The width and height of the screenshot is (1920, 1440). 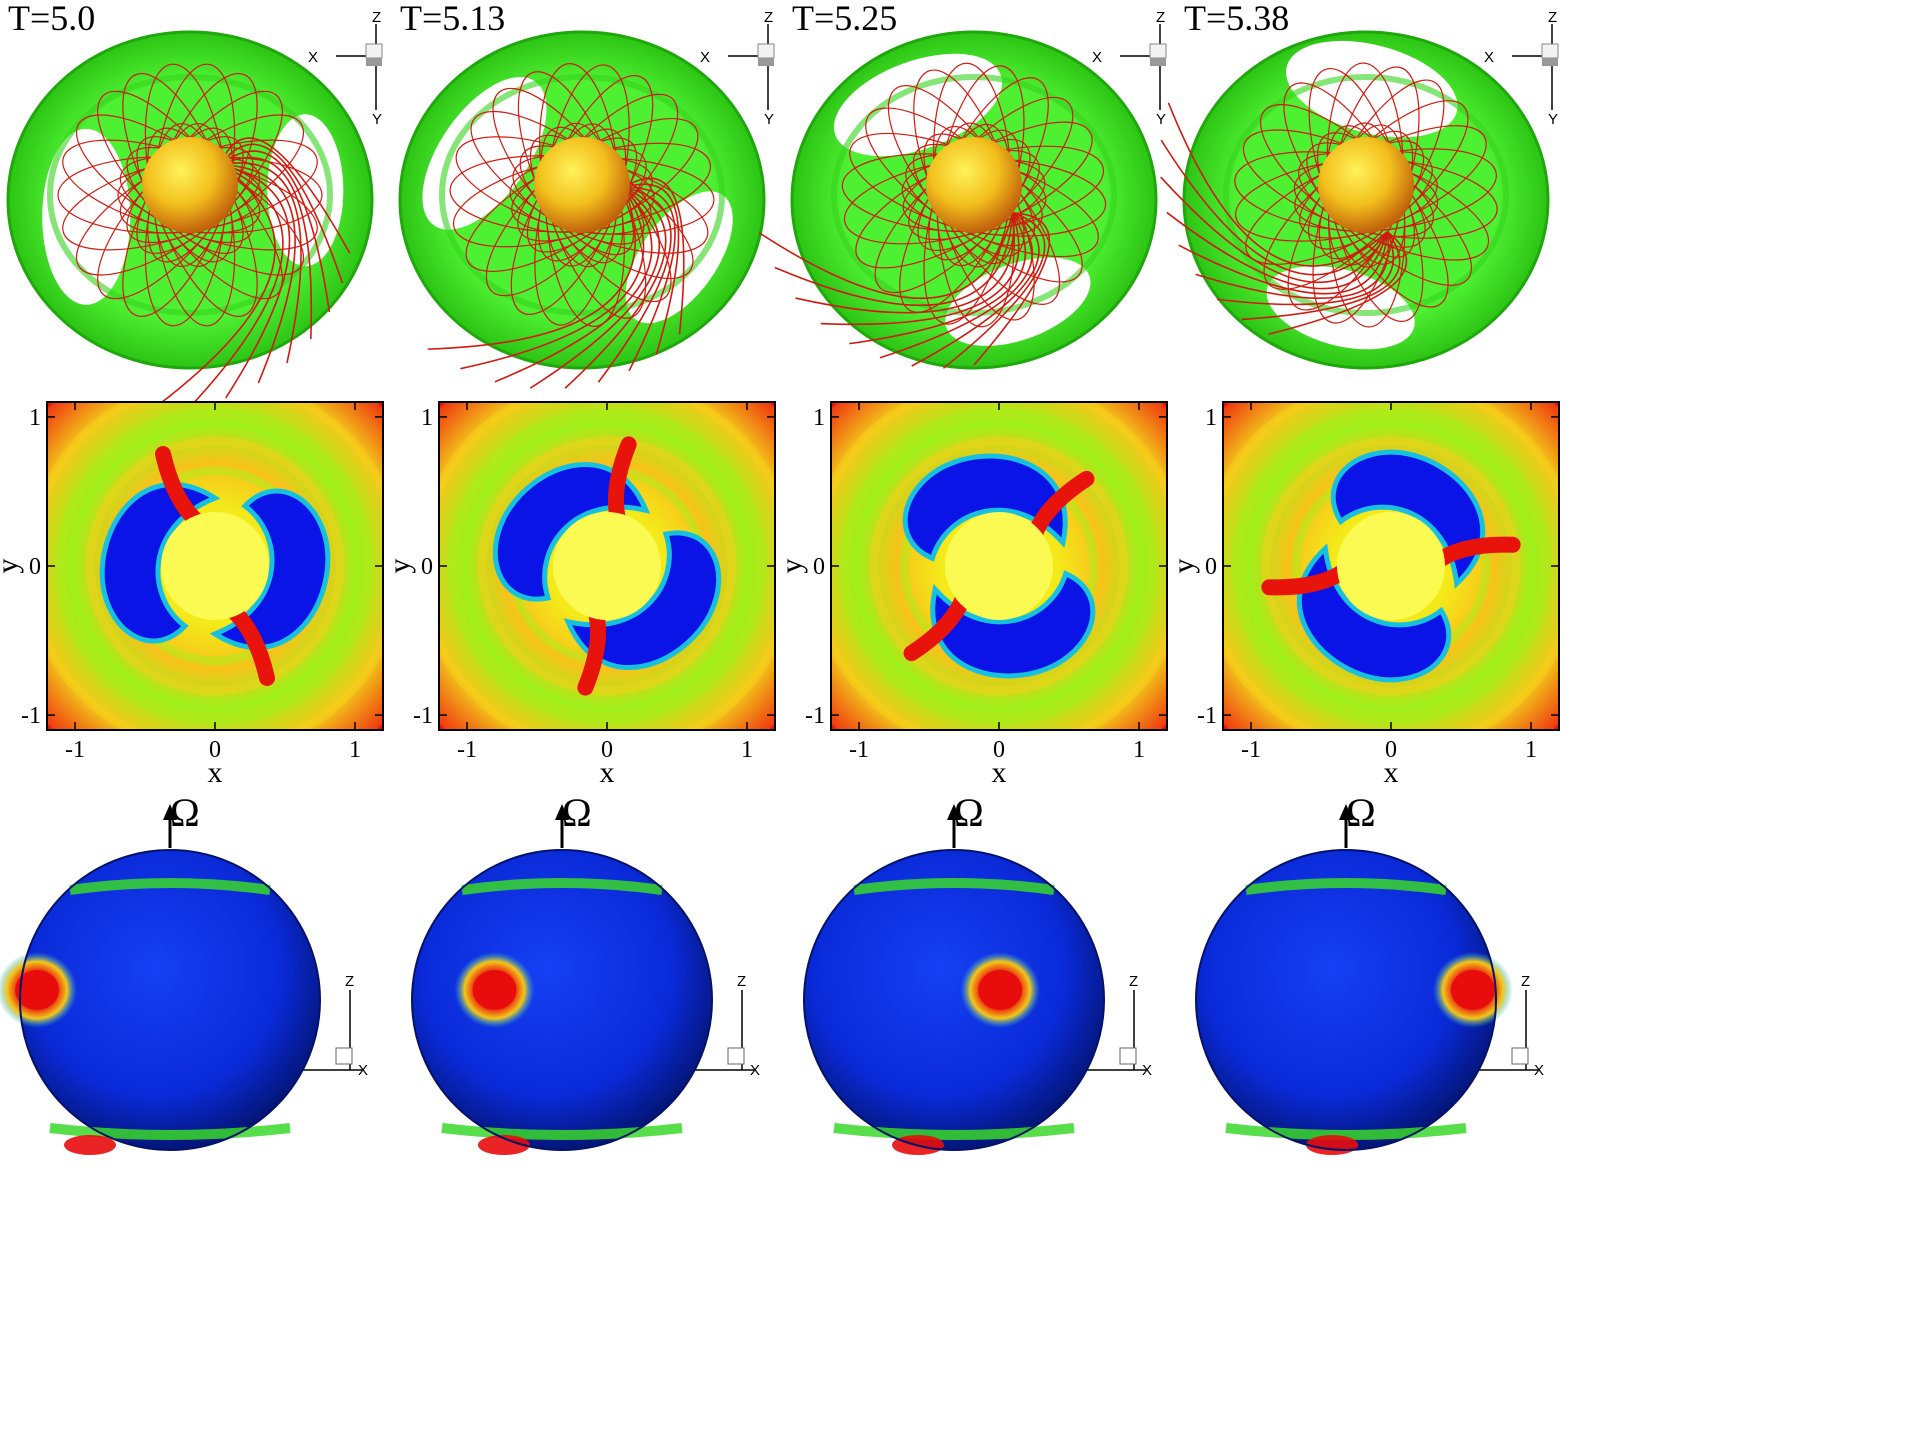 What do you see at coordinates (51, 19) in the screenshot?
I see `time-label: T=5.0` at bounding box center [51, 19].